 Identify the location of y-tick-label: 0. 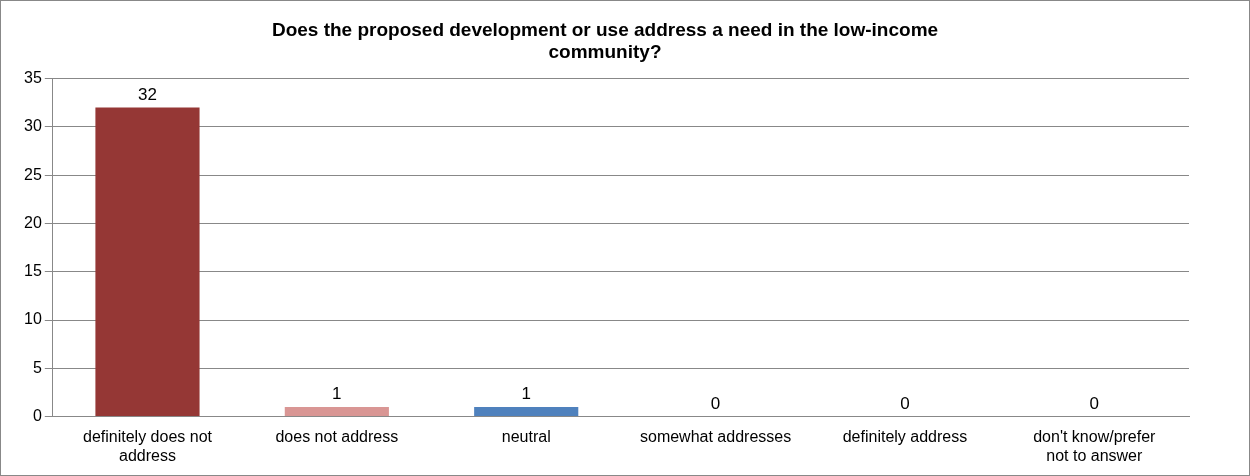
(37, 416).